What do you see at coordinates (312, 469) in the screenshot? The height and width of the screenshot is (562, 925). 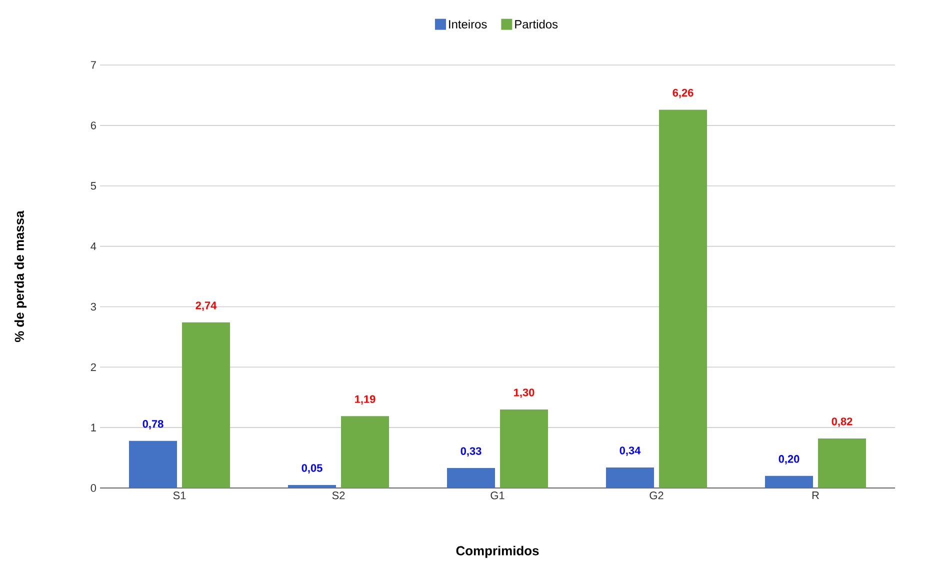 I see `data-label: 0,05` at bounding box center [312, 469].